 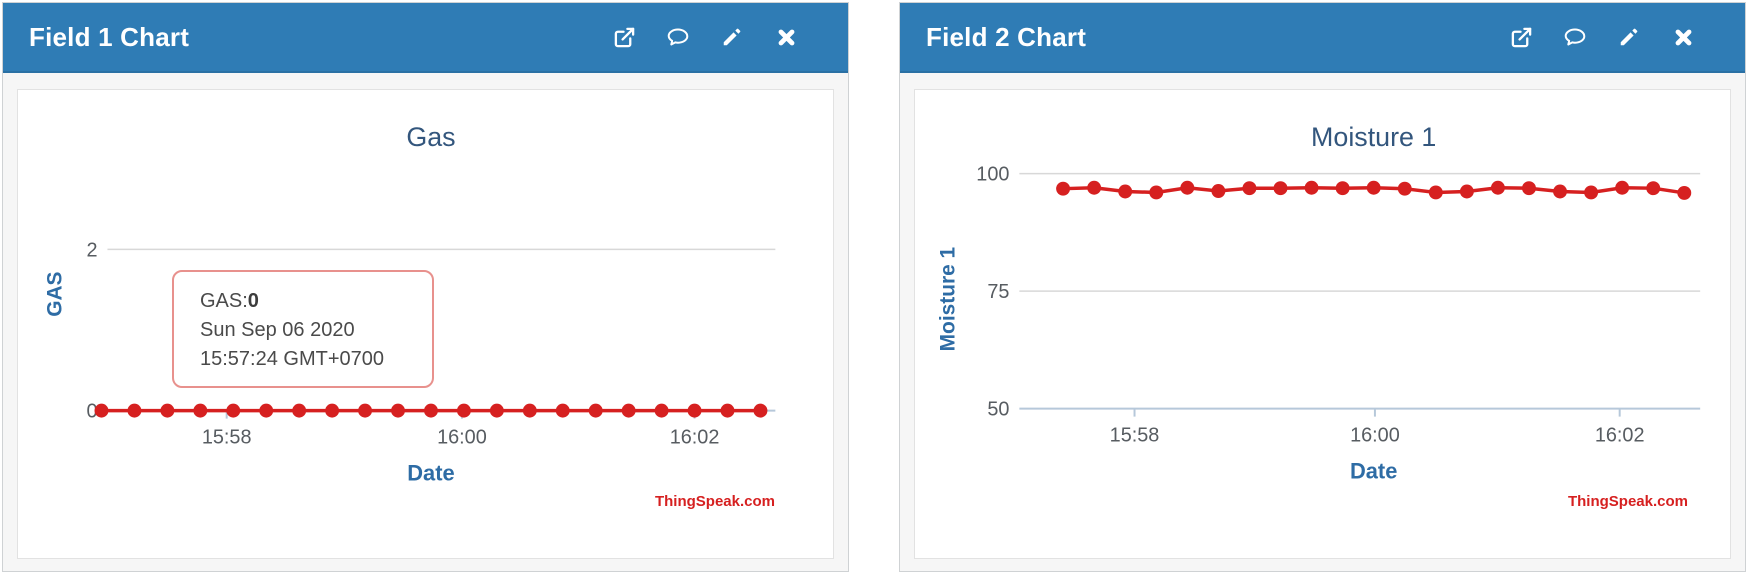 I want to click on svg-text: 100, so click(x=992, y=175).